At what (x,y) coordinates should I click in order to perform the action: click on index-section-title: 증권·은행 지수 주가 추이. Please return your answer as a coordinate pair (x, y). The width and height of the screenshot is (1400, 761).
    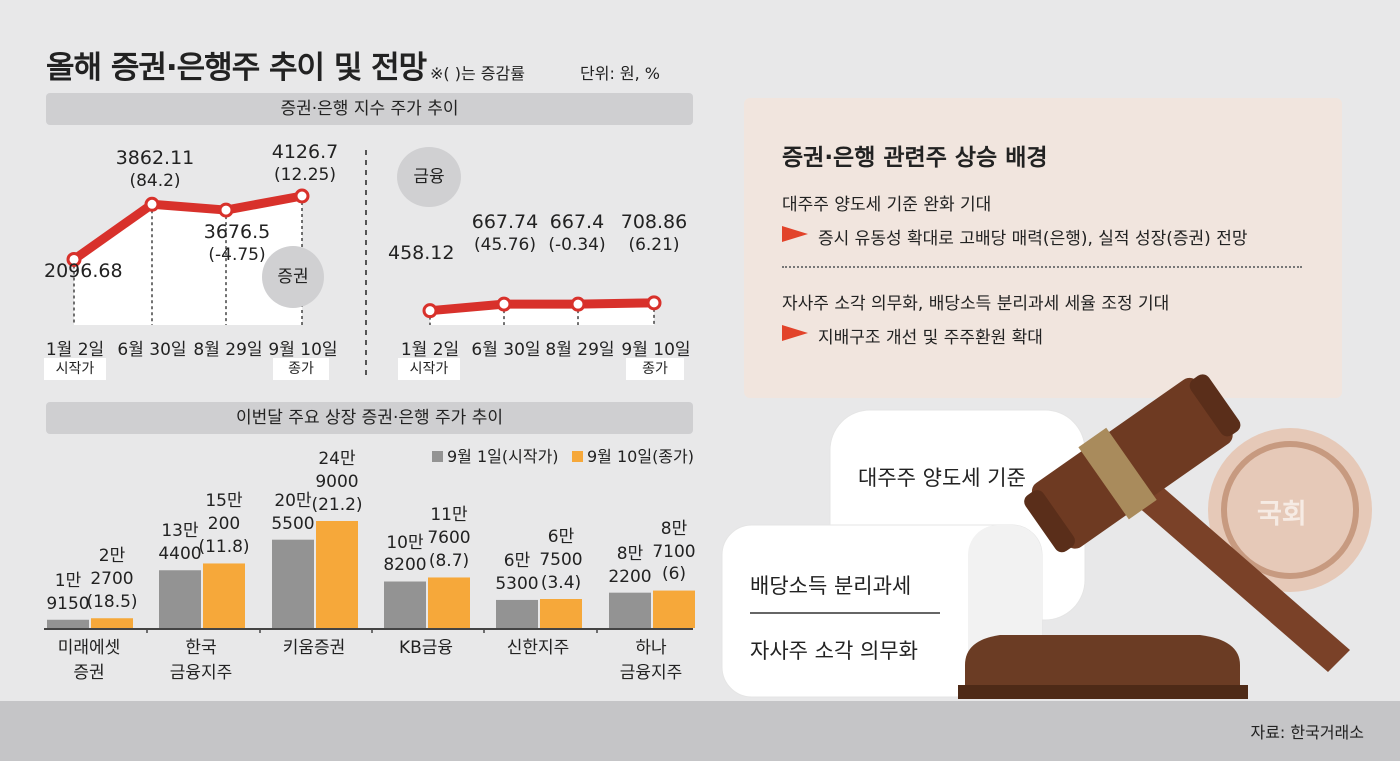
    Looking at the image, I should click on (369, 109).